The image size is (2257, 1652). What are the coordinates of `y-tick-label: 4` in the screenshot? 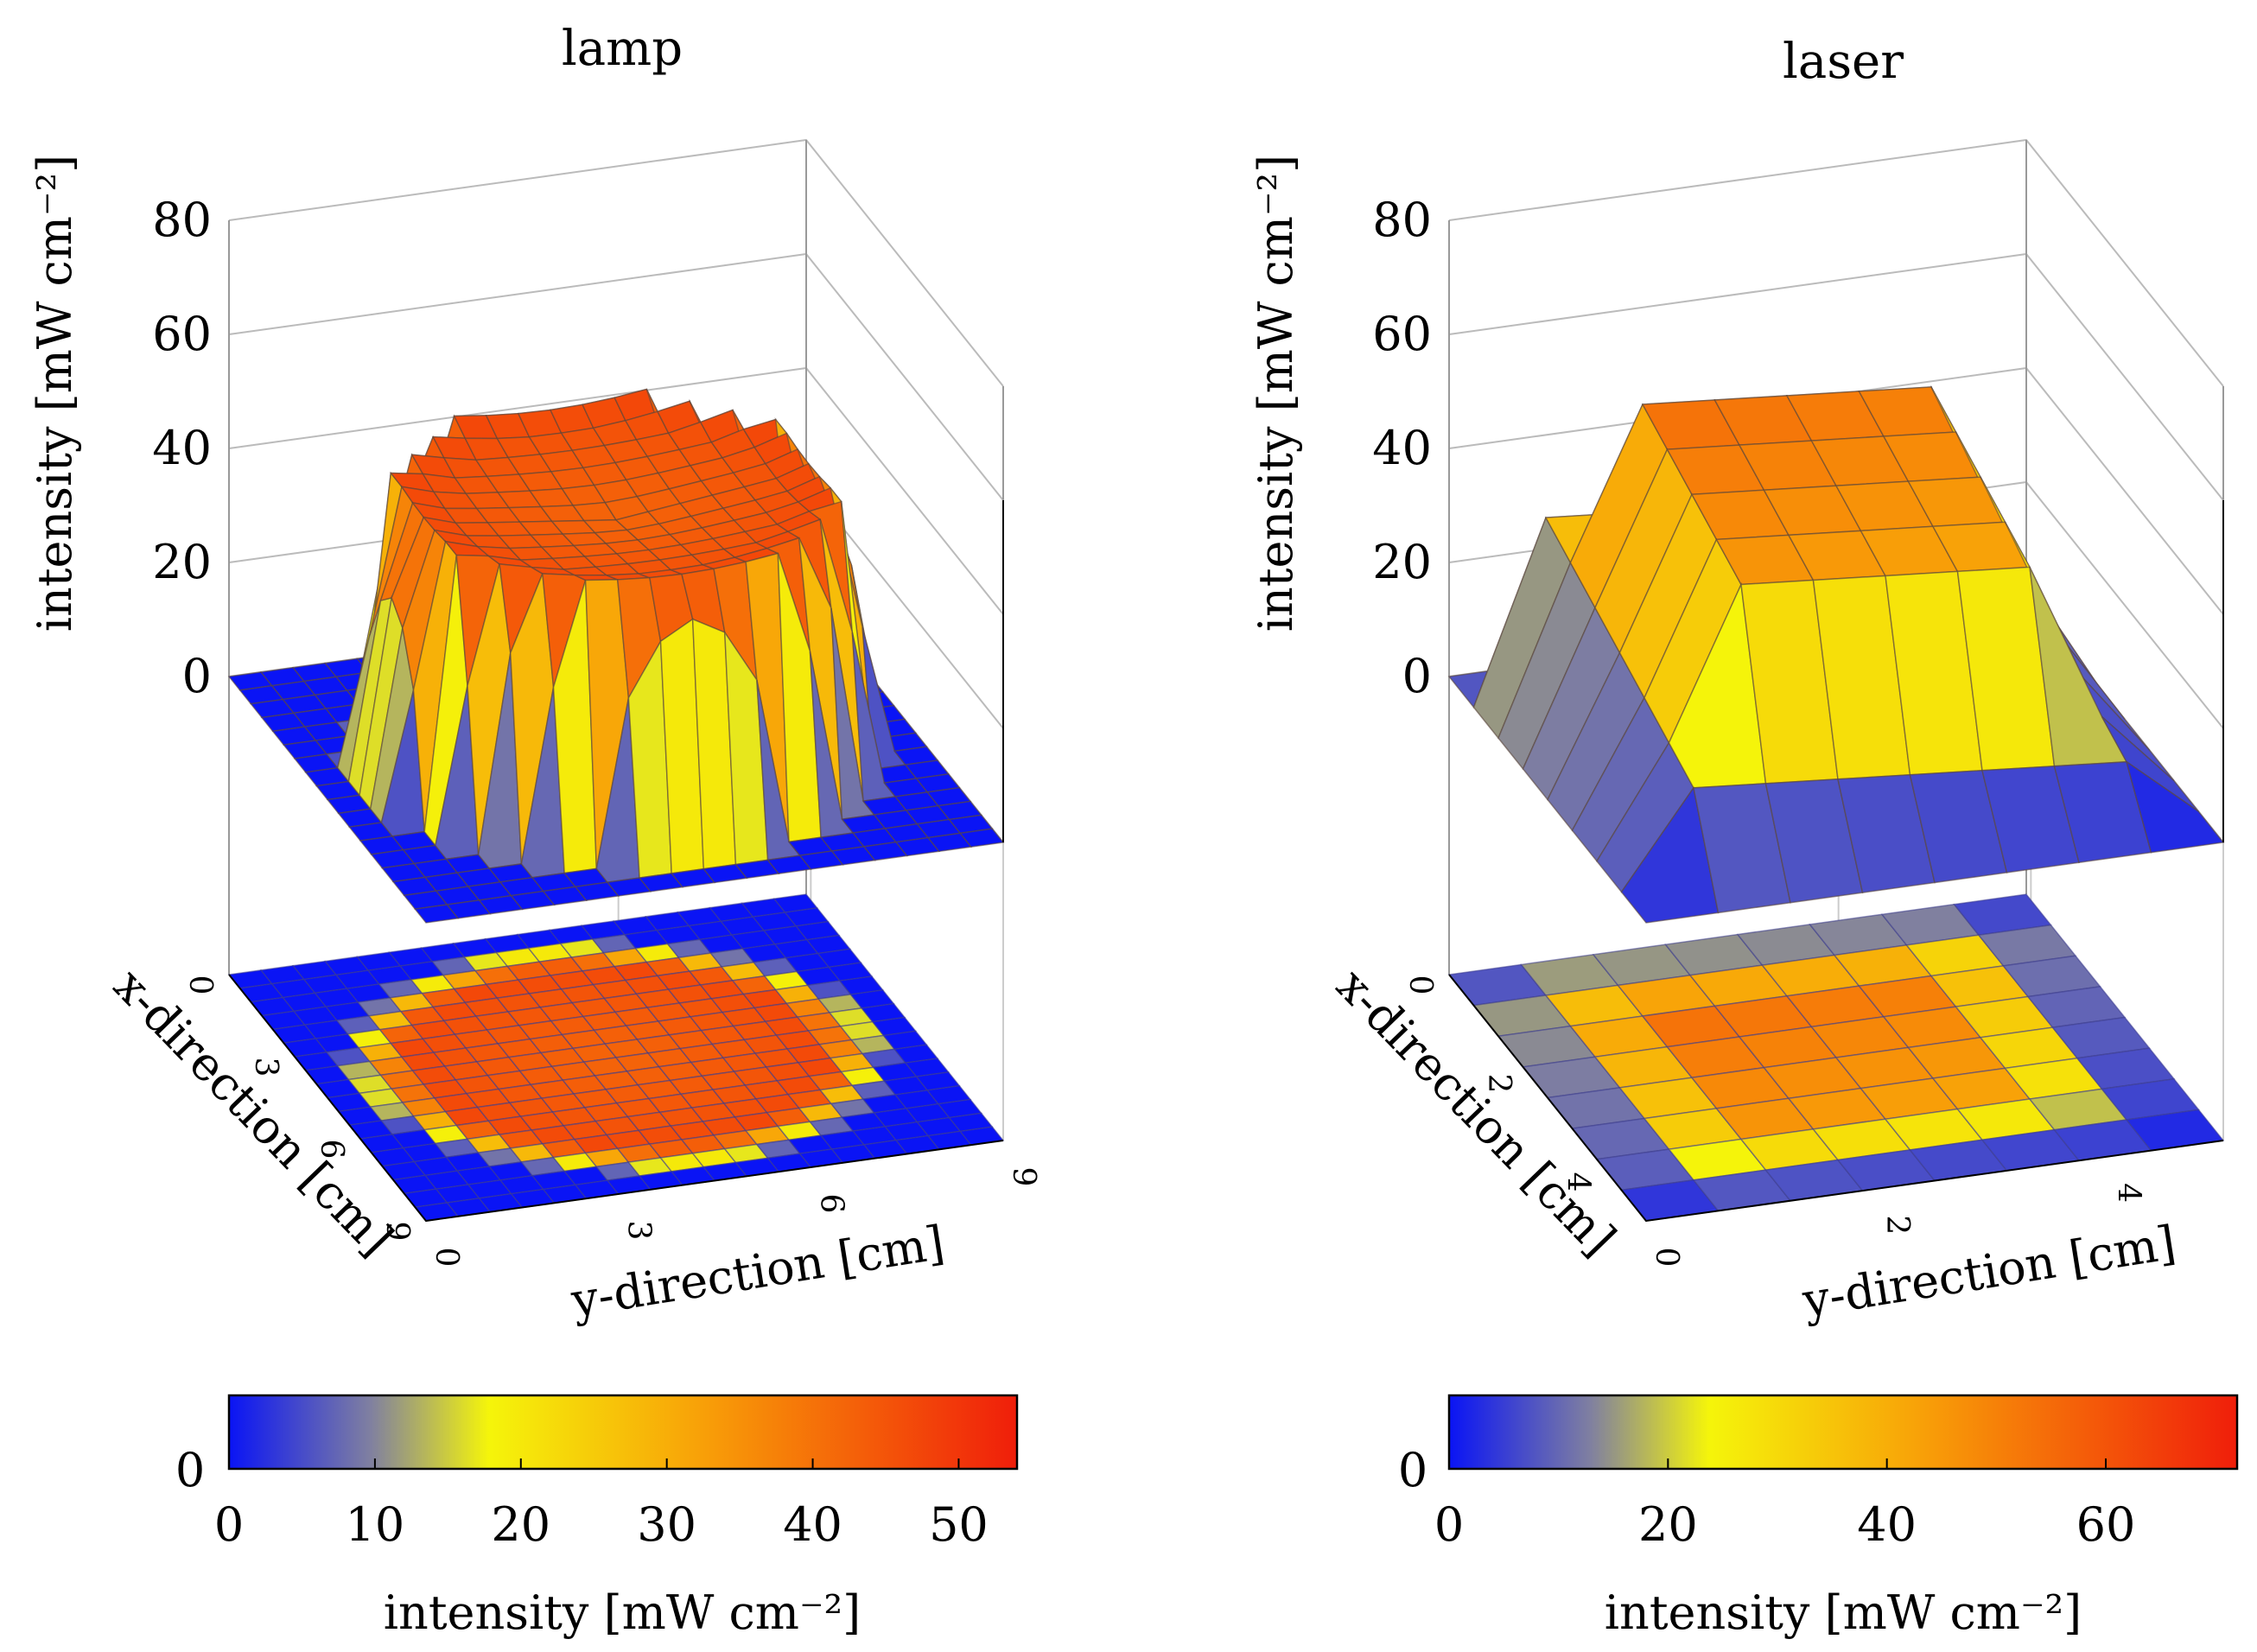 It's located at (2128, 1193).